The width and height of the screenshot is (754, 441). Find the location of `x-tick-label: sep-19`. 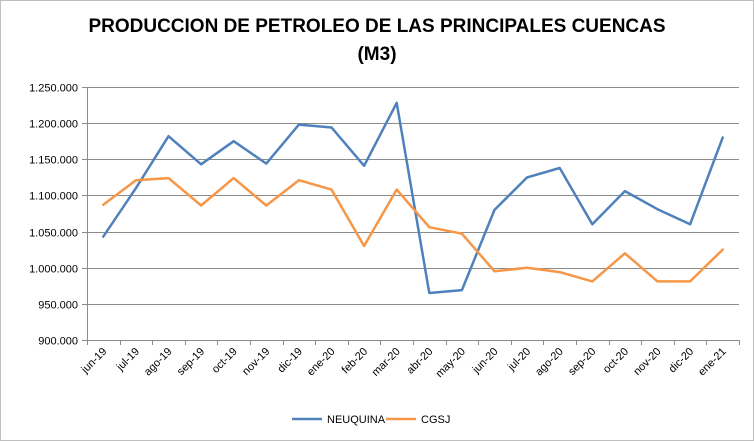

x-tick-label: sep-19 is located at coordinates (191, 362).